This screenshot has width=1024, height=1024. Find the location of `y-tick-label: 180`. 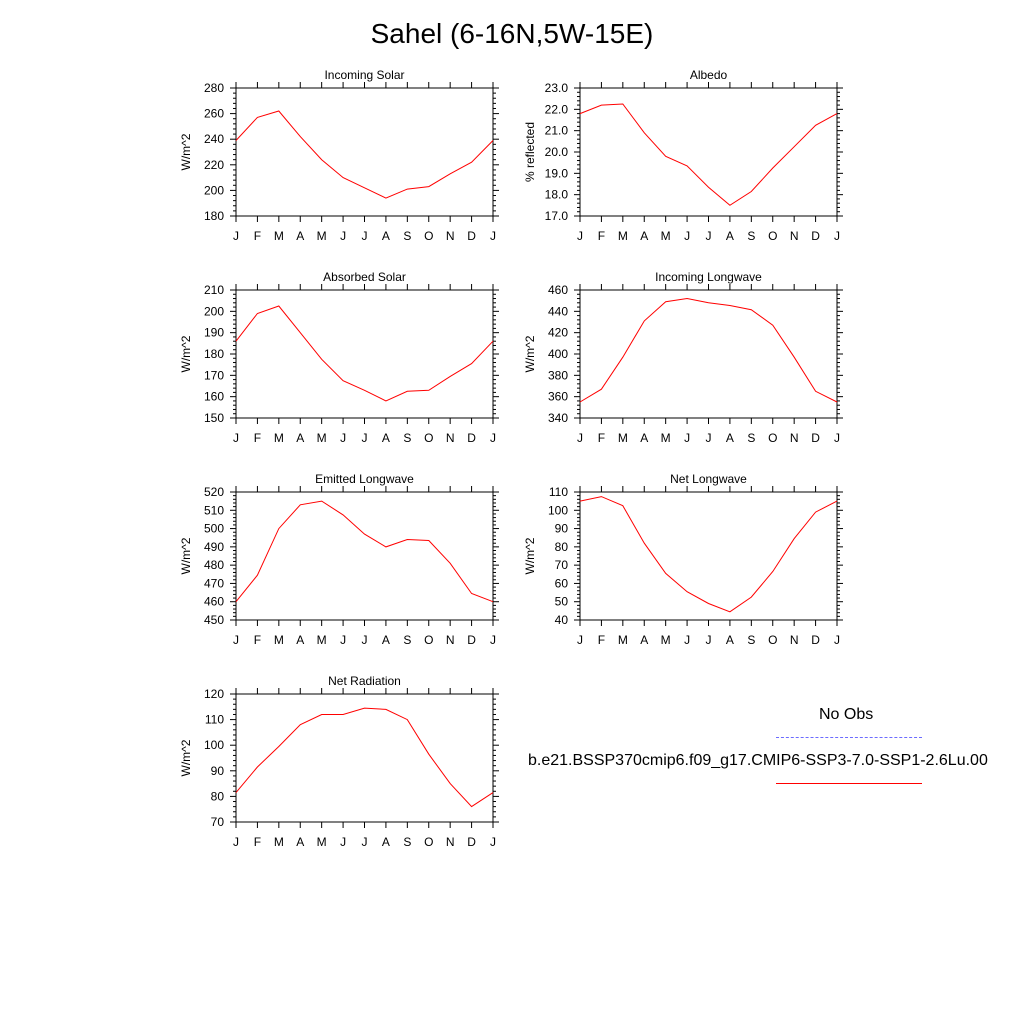

y-tick-label: 180 is located at coordinates (214, 216).